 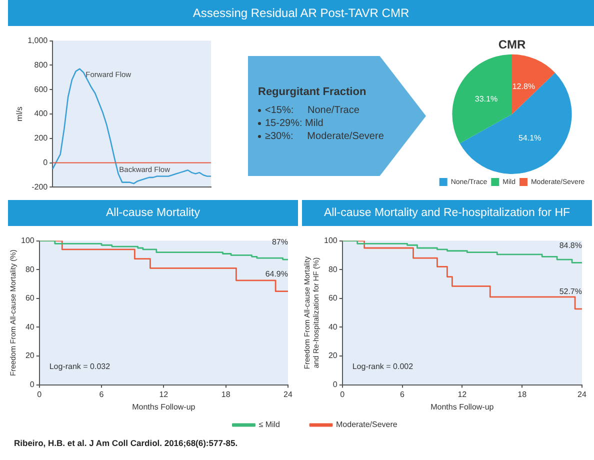 What do you see at coordinates (276, 274) in the screenshot?
I see `data-label: 64.9%` at bounding box center [276, 274].